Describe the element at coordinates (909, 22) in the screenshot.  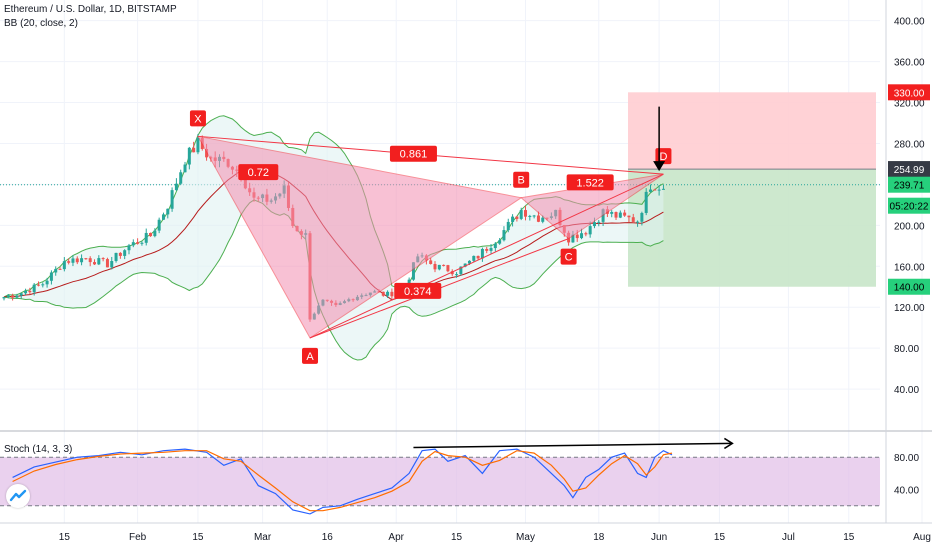
I see `price-tick-label: 400.00` at that location.